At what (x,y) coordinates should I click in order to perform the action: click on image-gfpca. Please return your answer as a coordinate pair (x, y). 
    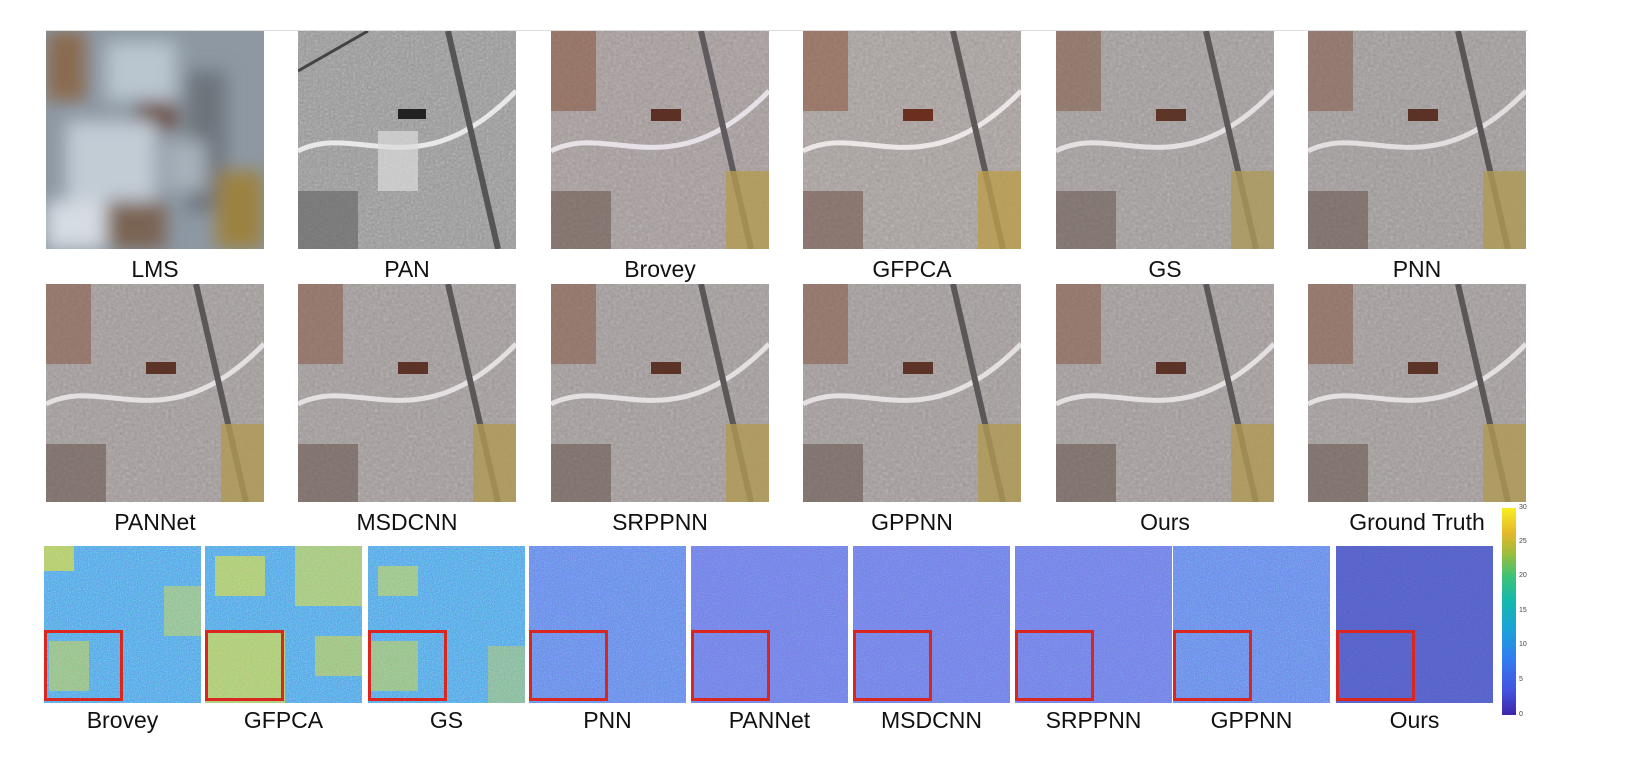
    Looking at the image, I should click on (912, 140).